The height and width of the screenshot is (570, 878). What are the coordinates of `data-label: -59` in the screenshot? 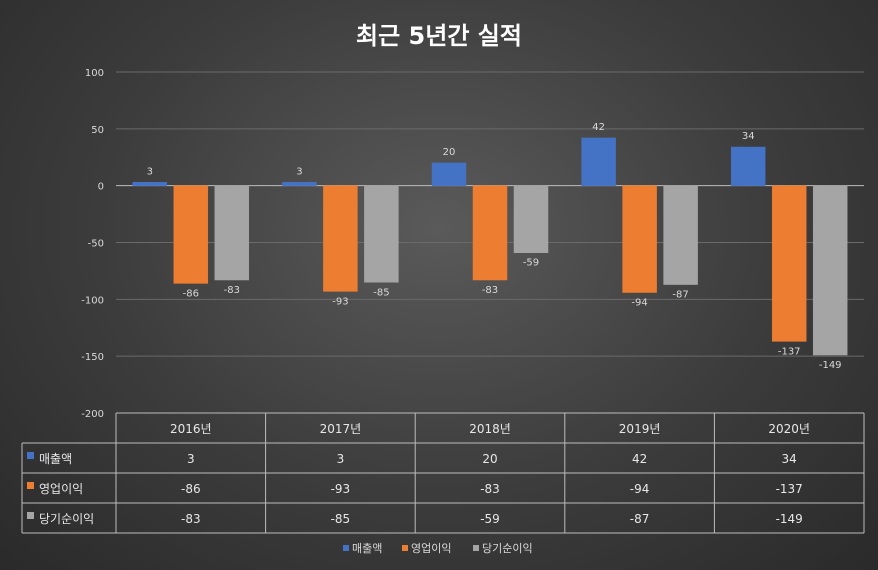 It's located at (531, 263).